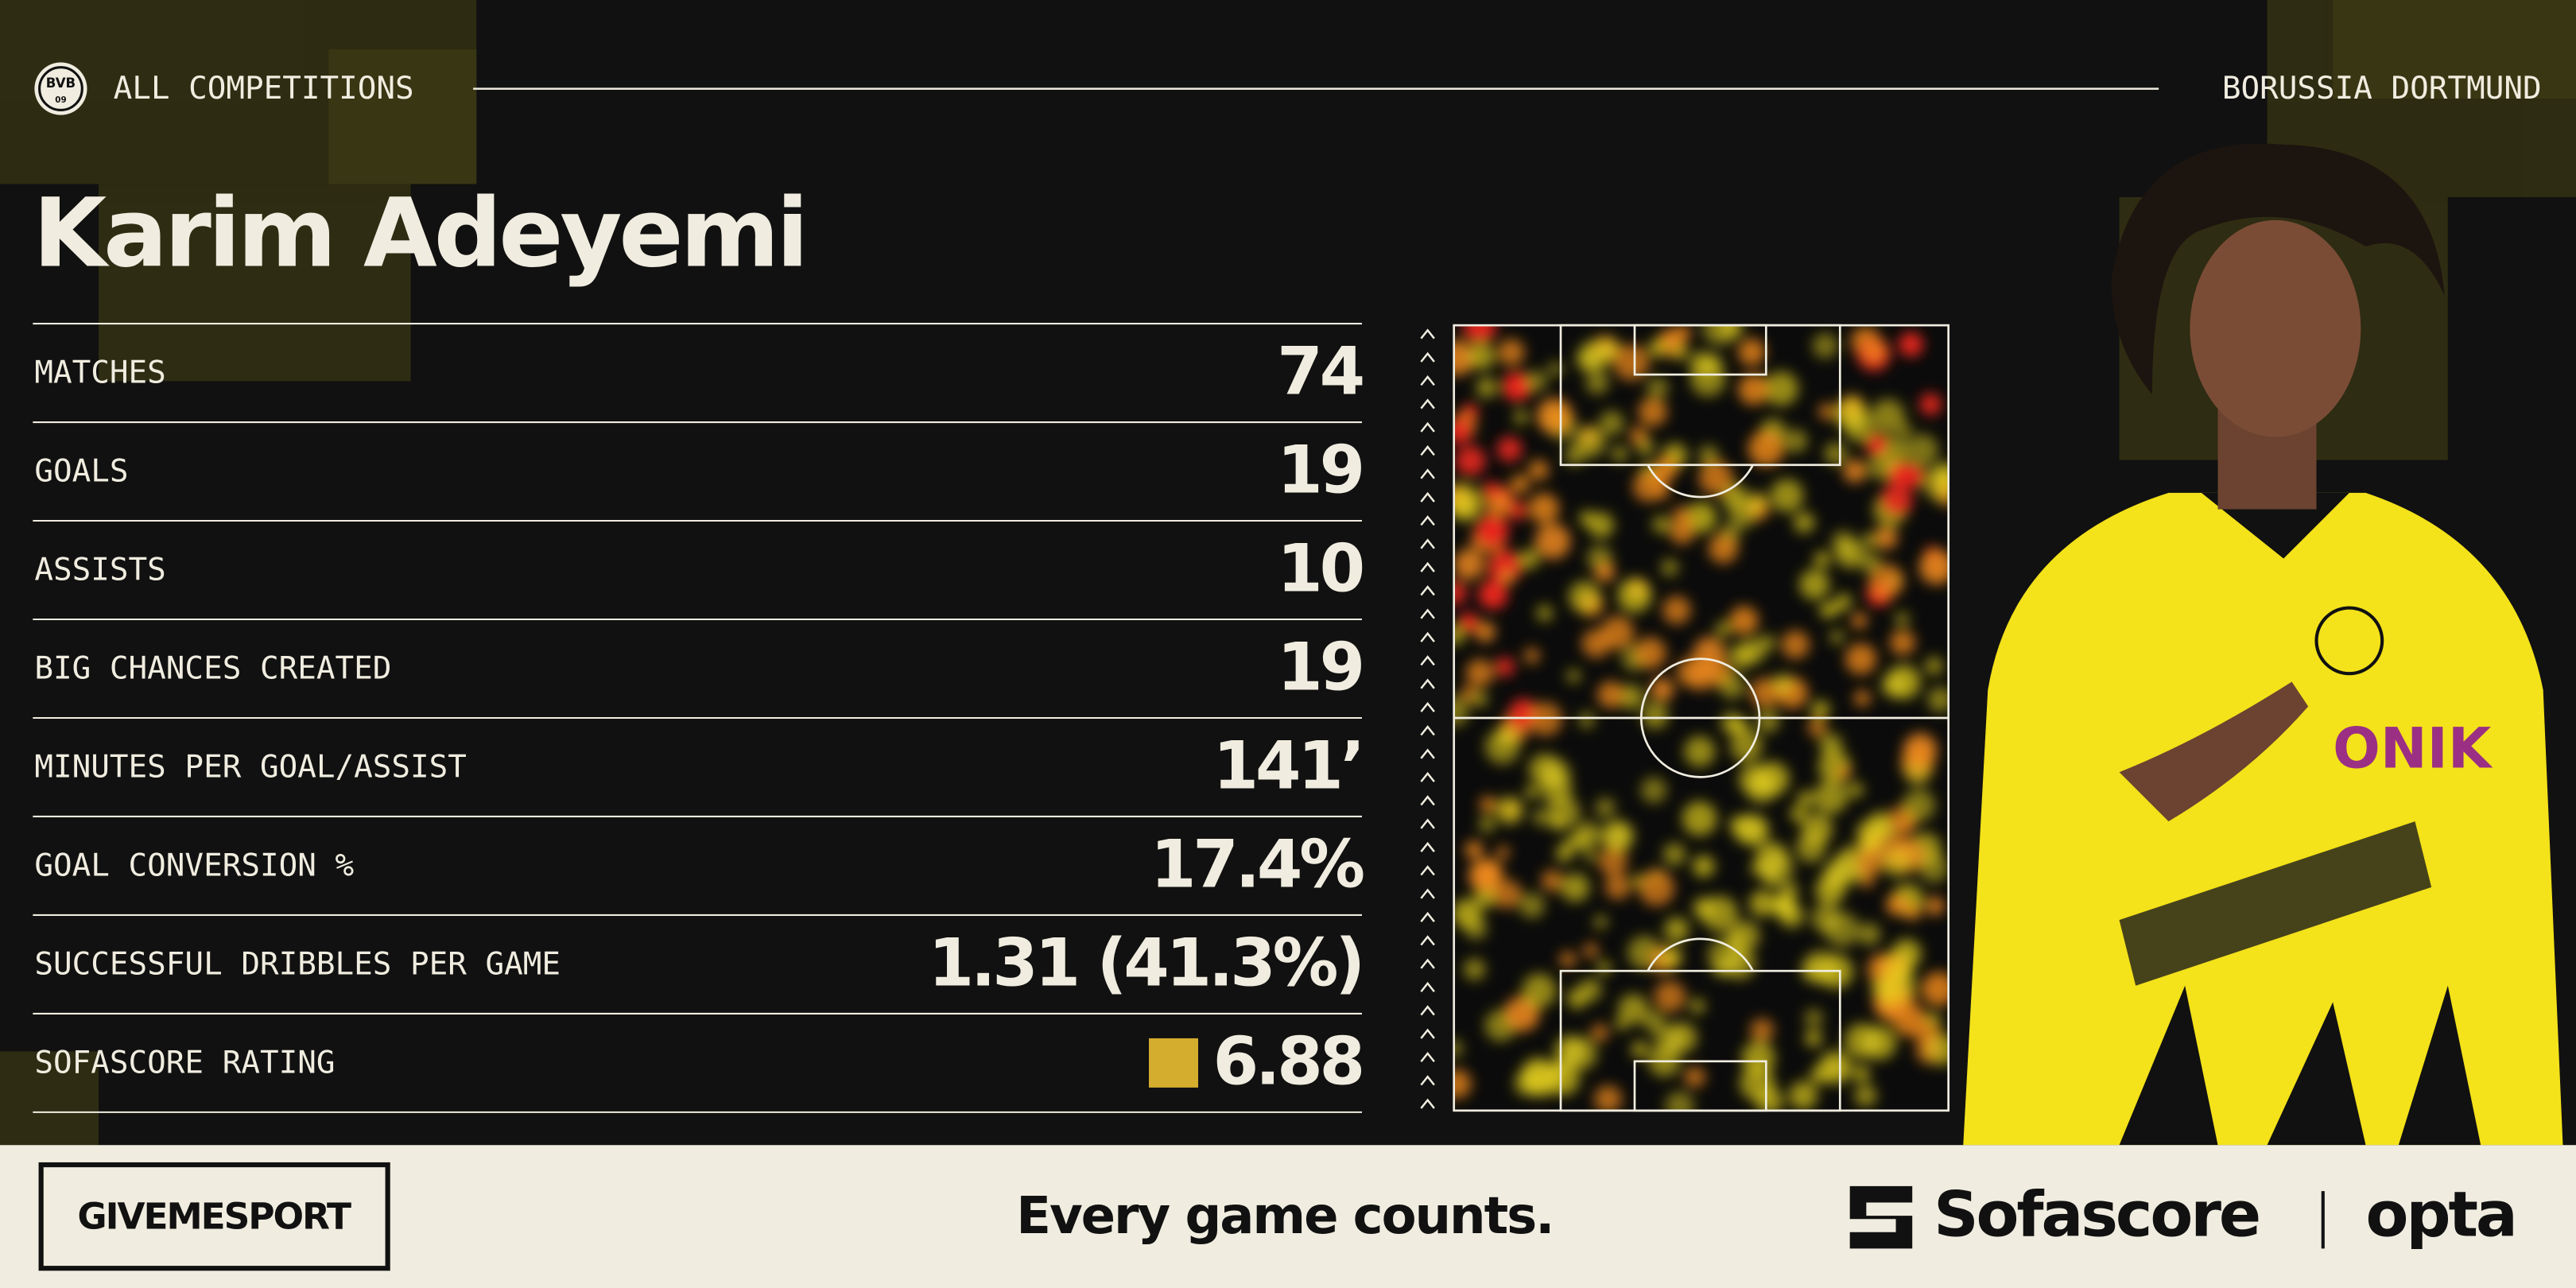 The width and height of the screenshot is (2576, 1288). Describe the element at coordinates (1427, 719) in the screenshot. I see `attack-direction` at that location.